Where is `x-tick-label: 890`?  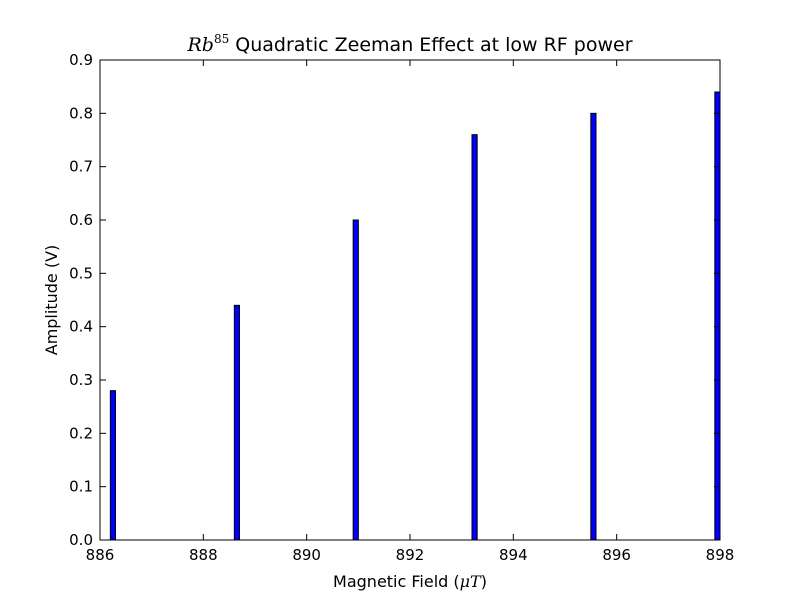 x-tick-label: 890 is located at coordinates (306, 555).